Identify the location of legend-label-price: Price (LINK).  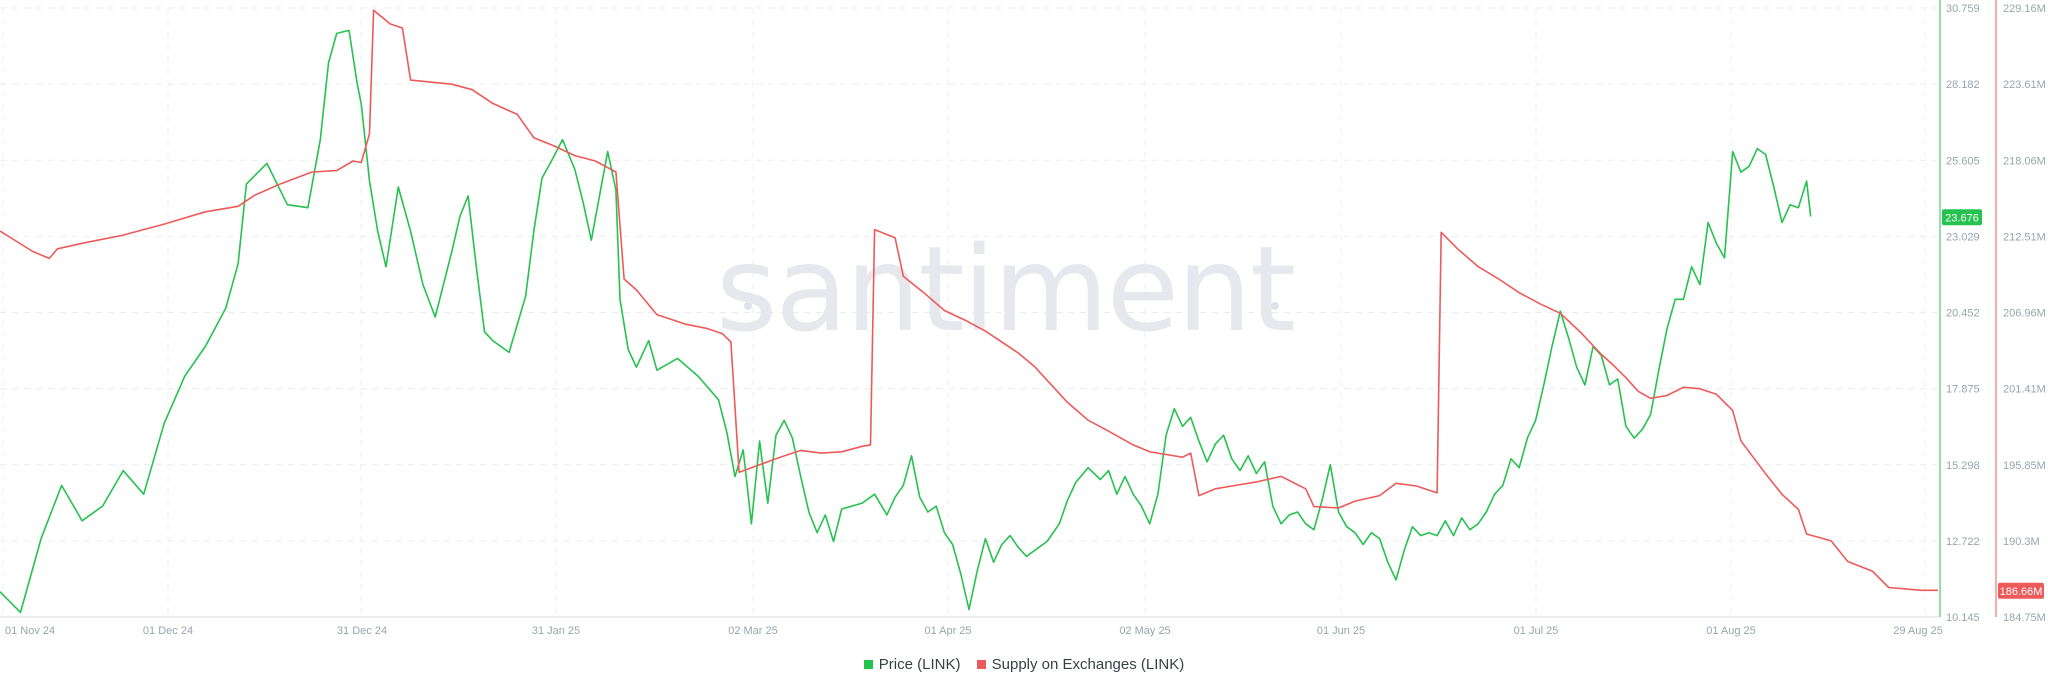
(919, 664).